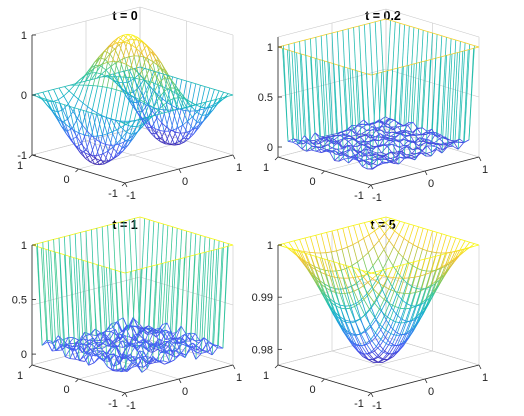  I want to click on x-tick-mark, so click(234, 157).